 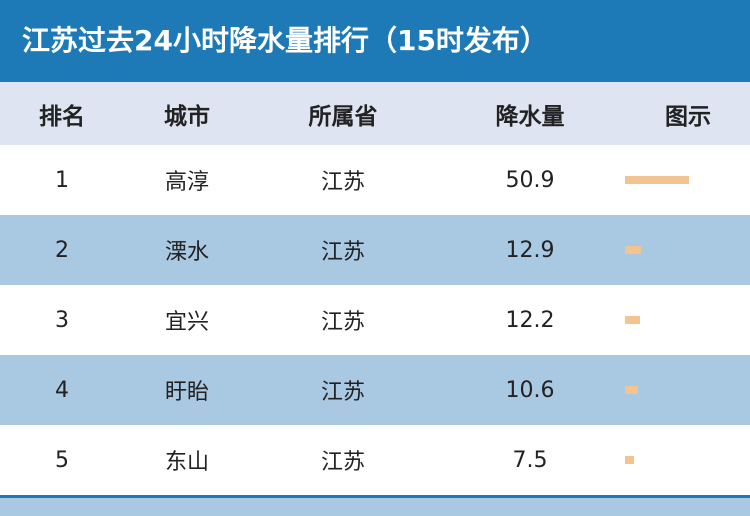 I want to click on cell: 12.9, so click(x=530, y=250).